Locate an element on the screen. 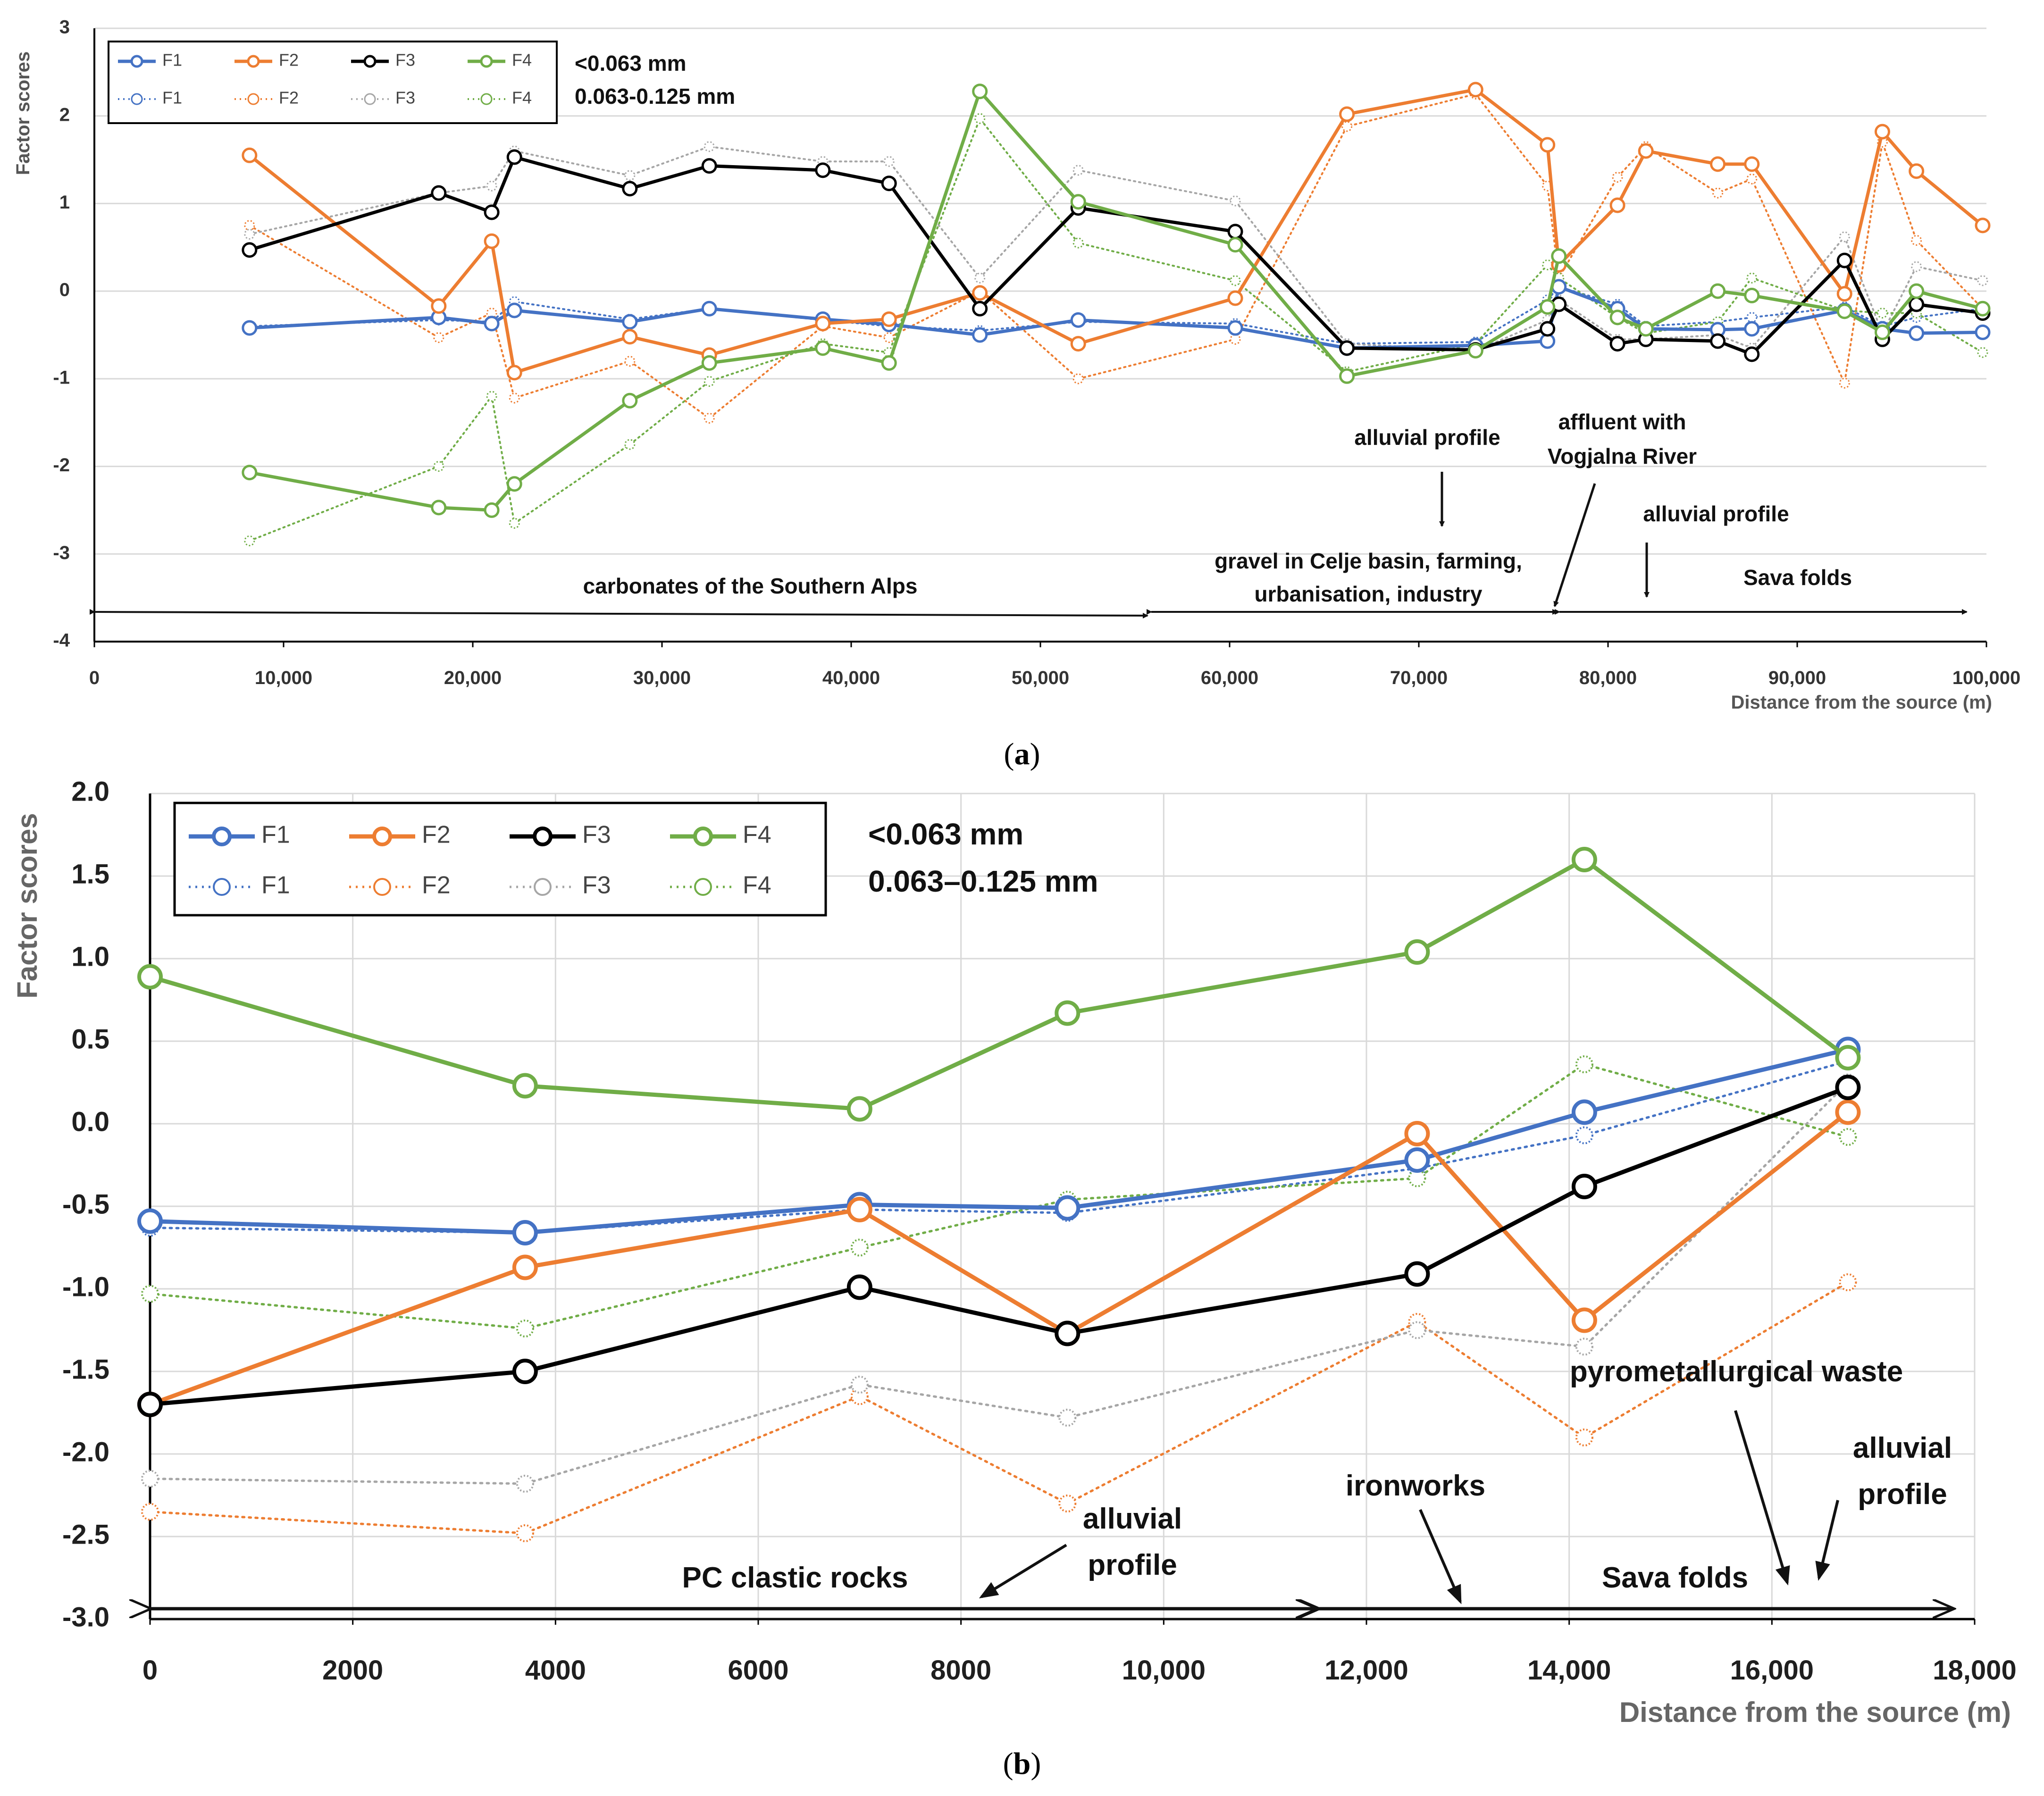 The width and height of the screenshot is (2044, 1796). legend-label-f3-coarse: F3 is located at coordinates (405, 60).